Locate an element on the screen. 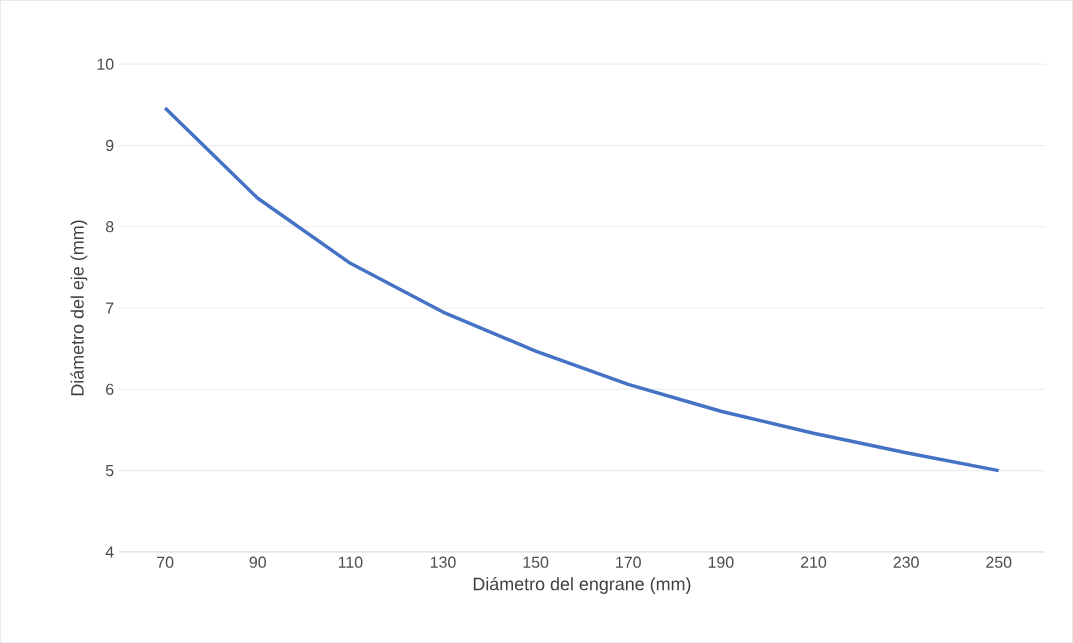  x-tick-label: 70 is located at coordinates (165, 562).